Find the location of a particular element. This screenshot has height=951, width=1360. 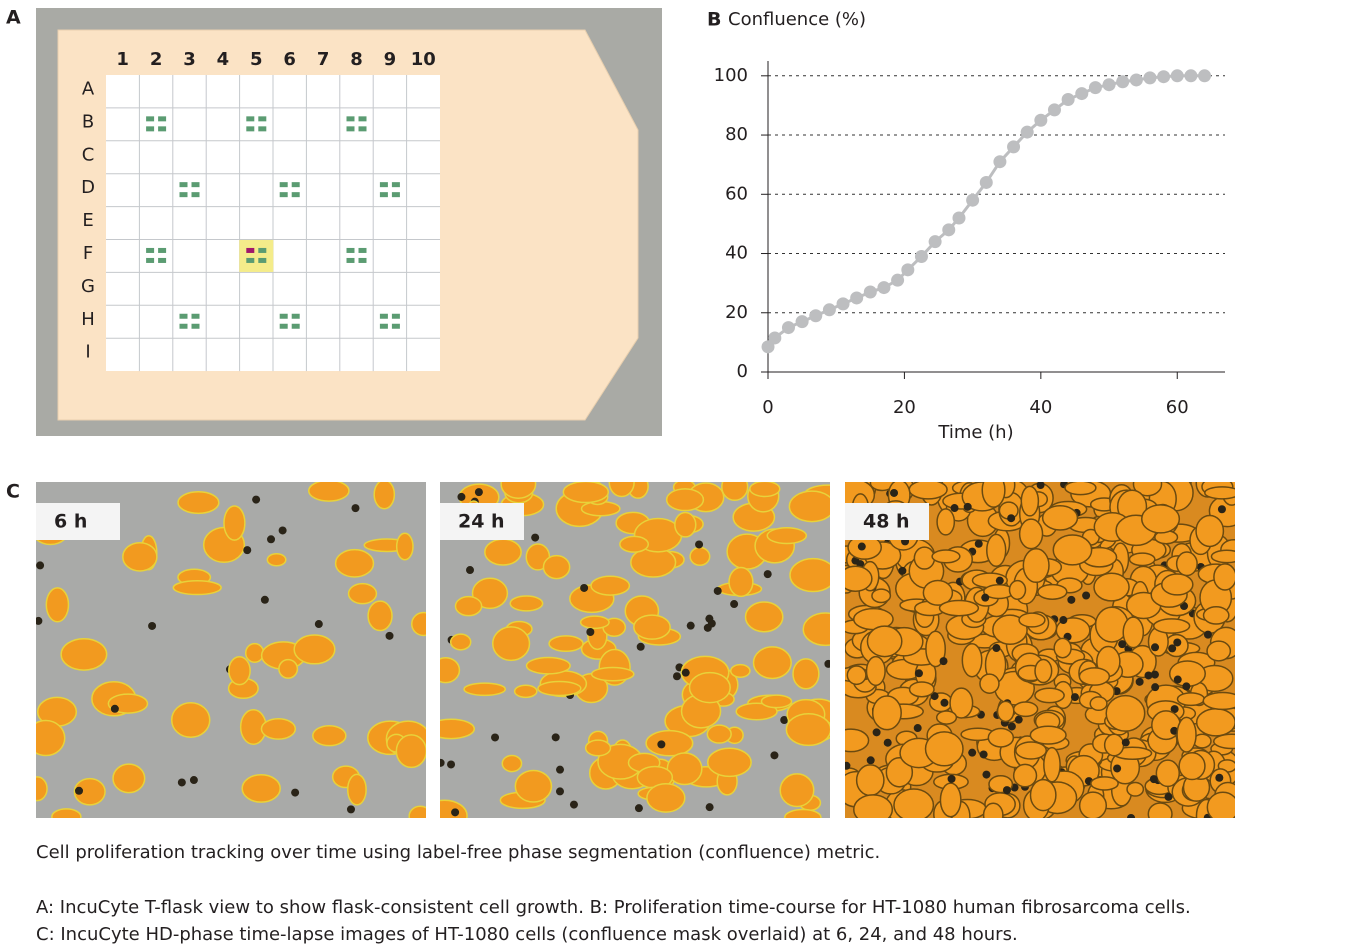

y-tick-label: 40 is located at coordinates (736, 253).